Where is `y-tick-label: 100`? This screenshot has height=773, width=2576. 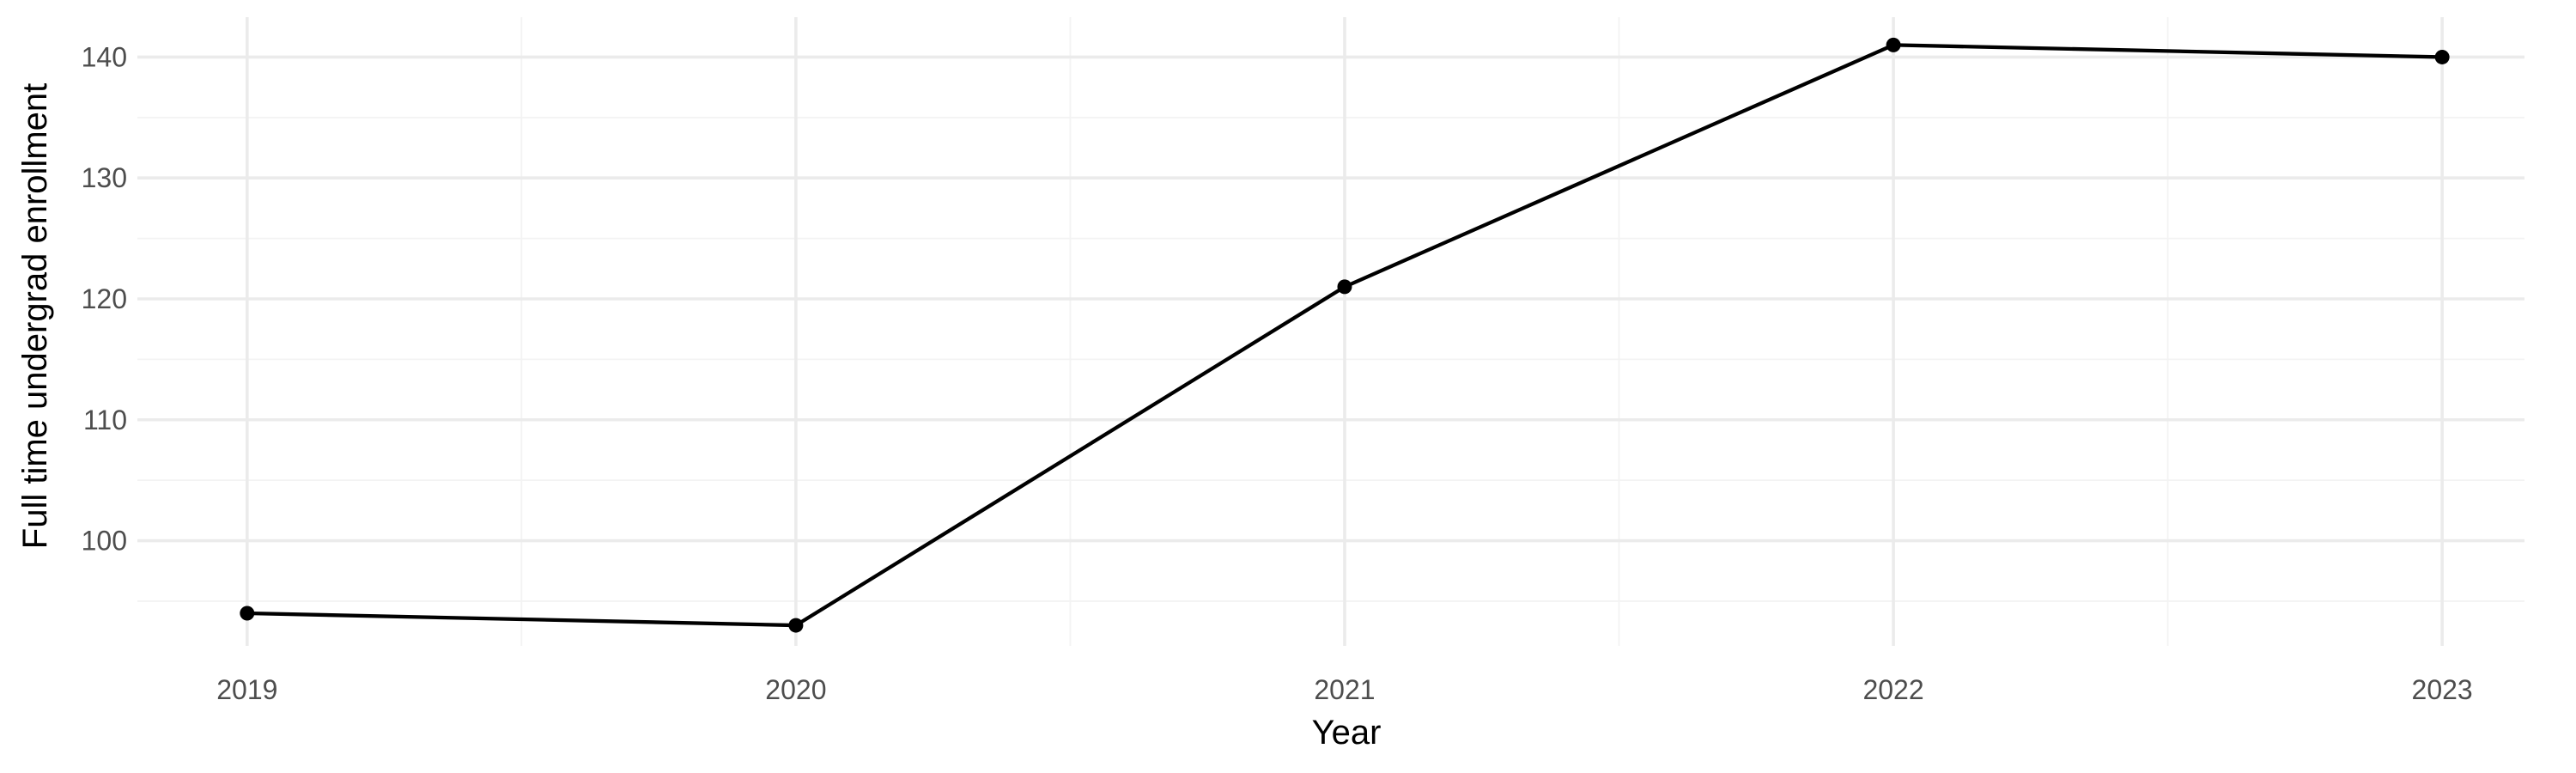 y-tick-label: 100 is located at coordinates (104, 541).